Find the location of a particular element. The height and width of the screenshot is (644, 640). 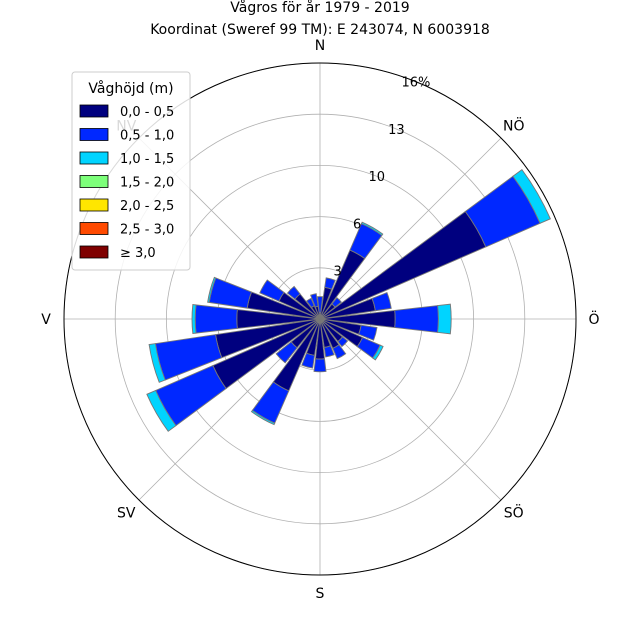

radial-tick-label-3: 13 is located at coordinates (396, 130).